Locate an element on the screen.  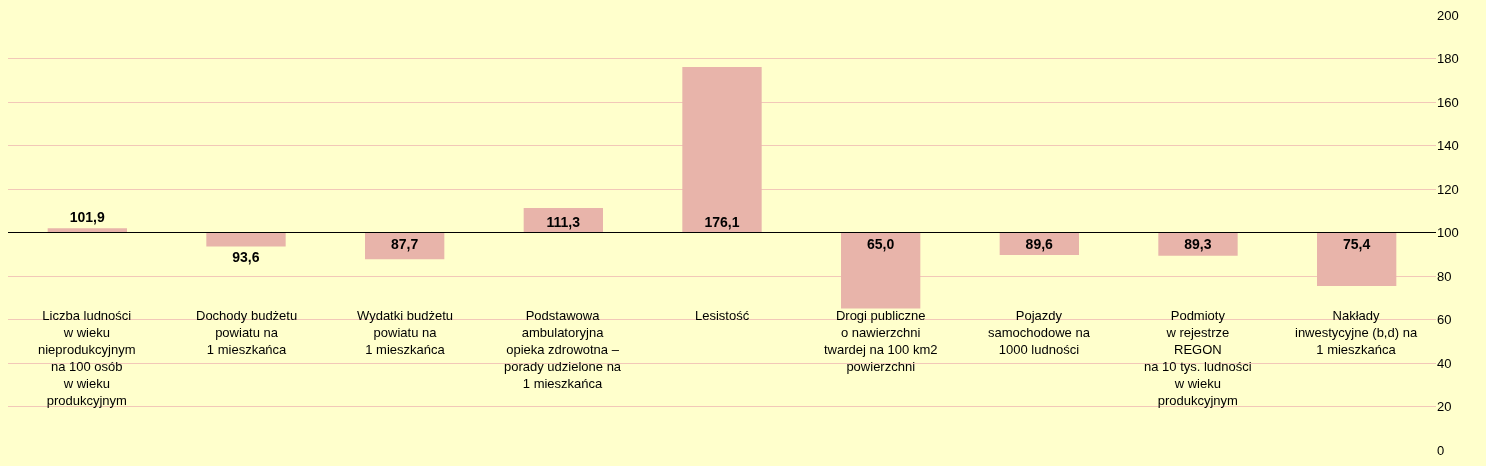
x-tick-label: Lesistość is located at coordinates (722, 315).